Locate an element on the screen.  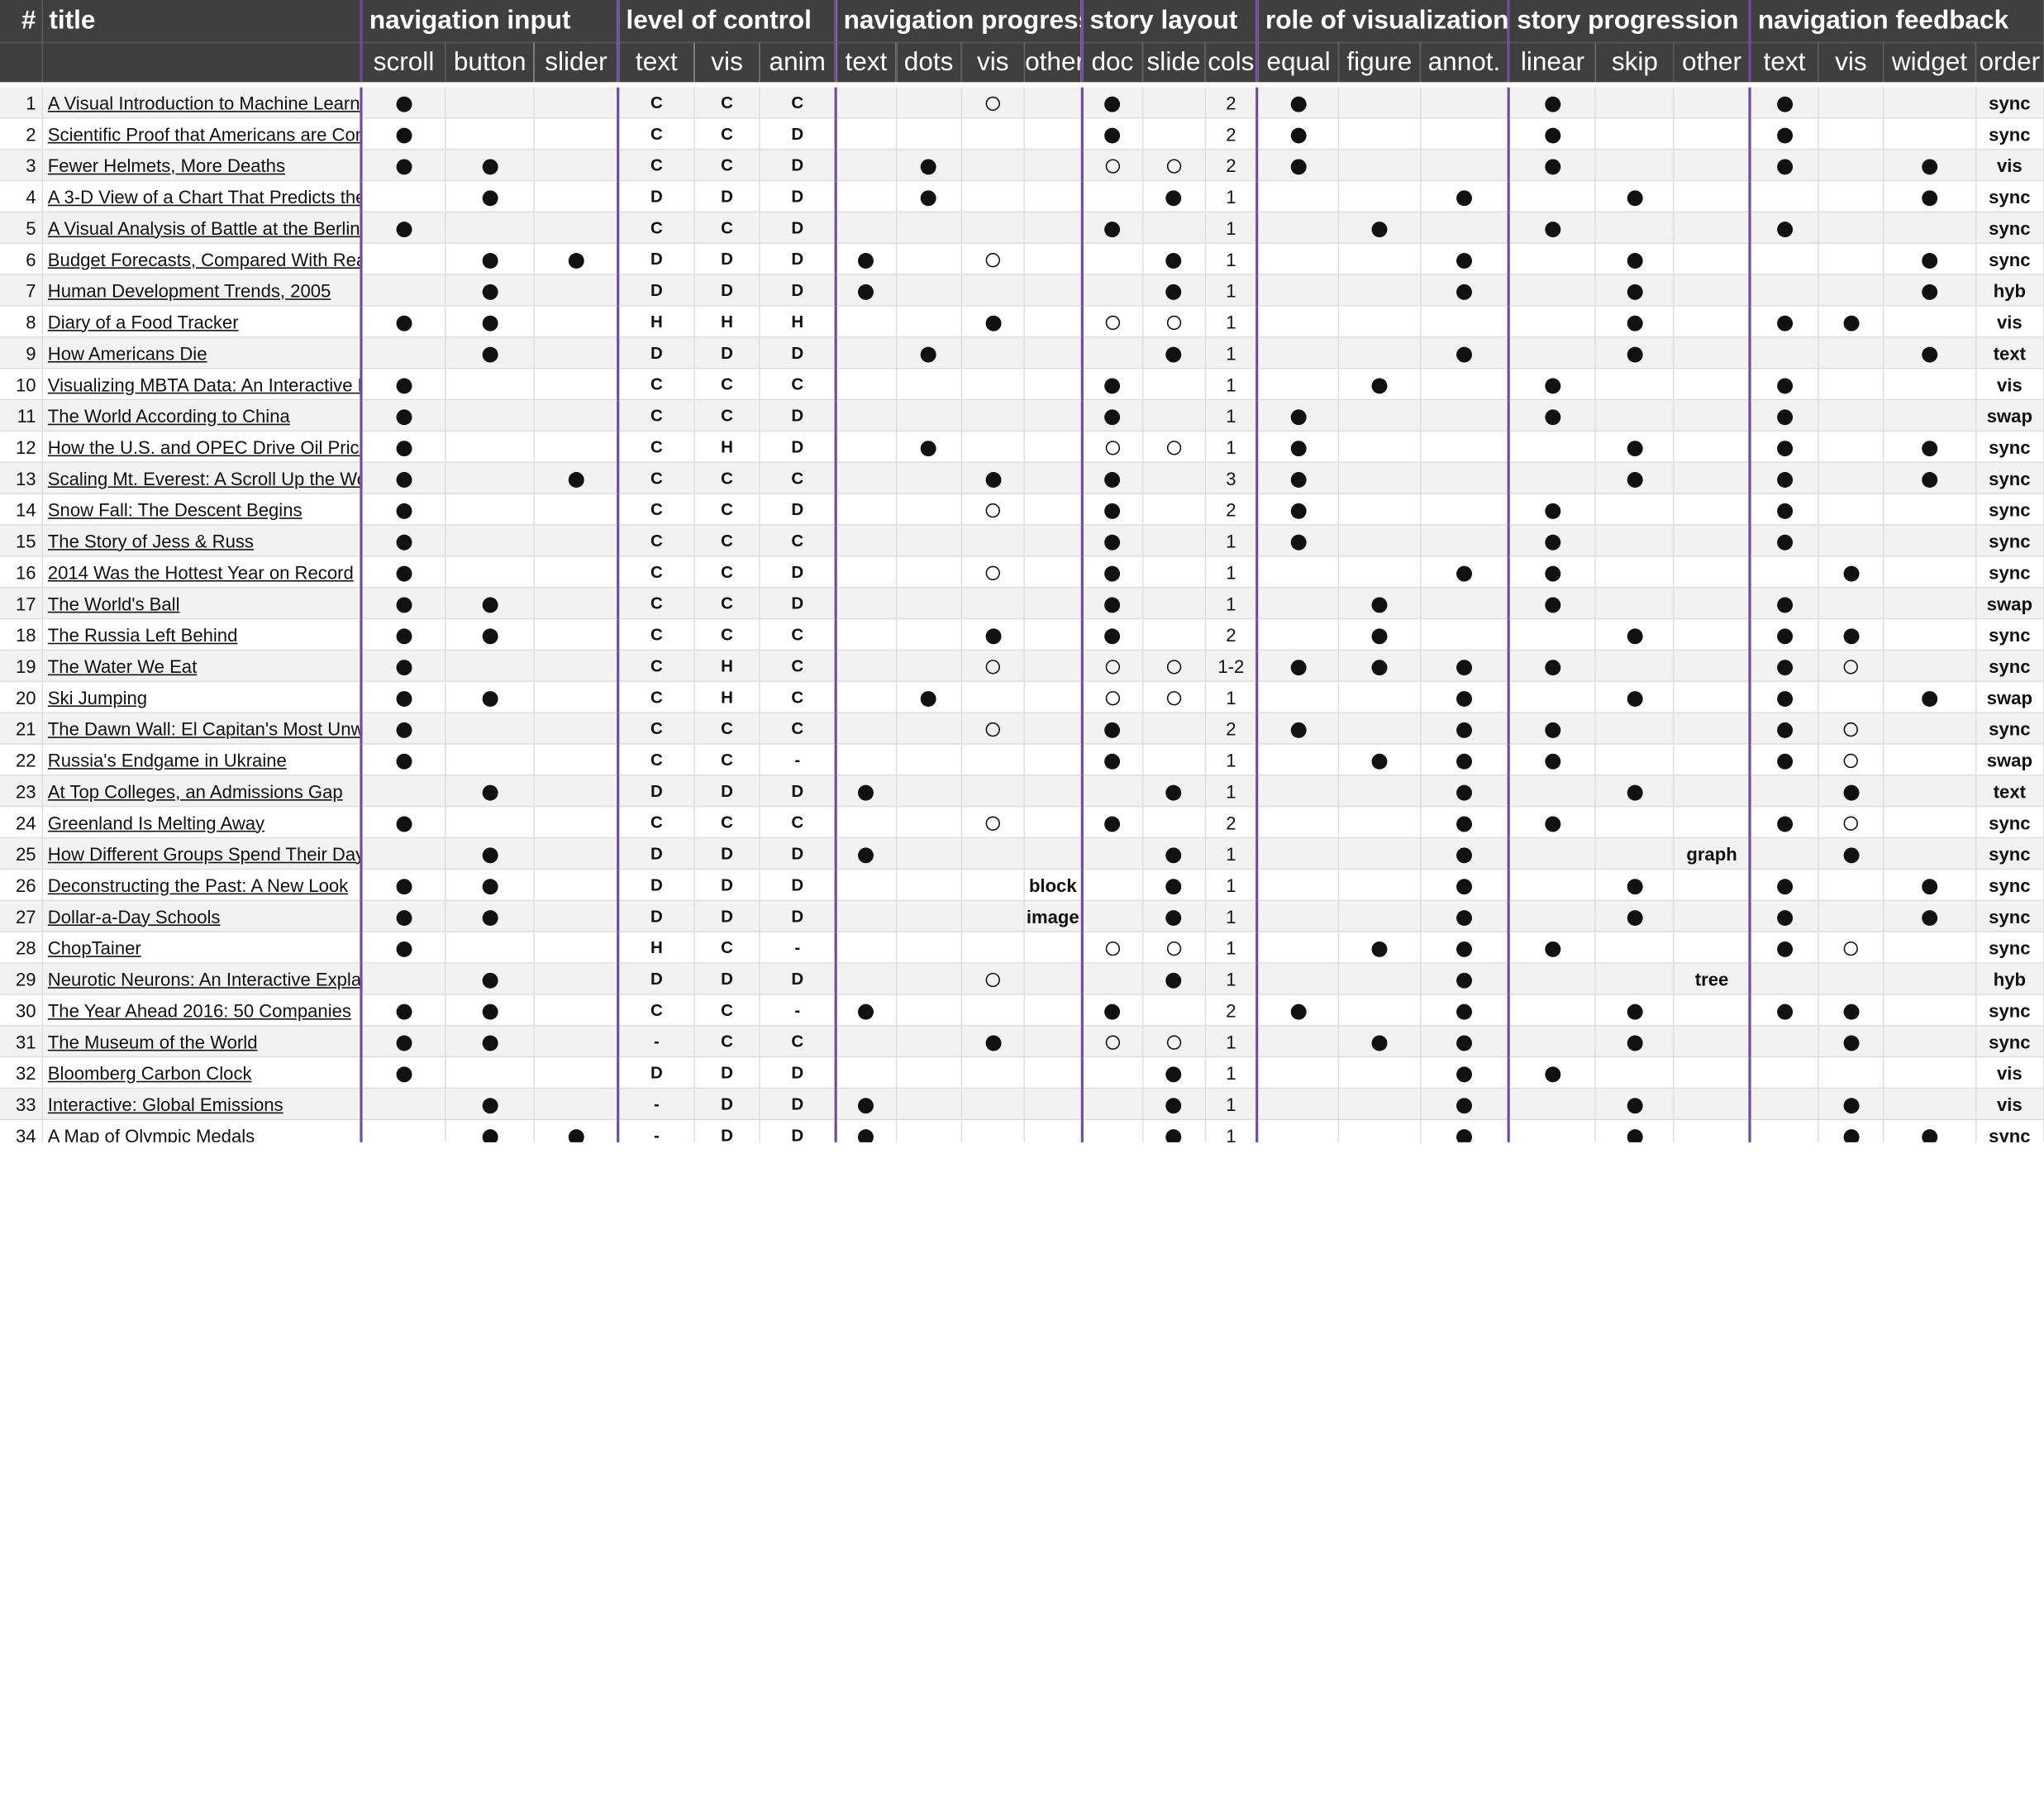
subheader-feedback-text: text is located at coordinates (1784, 62).